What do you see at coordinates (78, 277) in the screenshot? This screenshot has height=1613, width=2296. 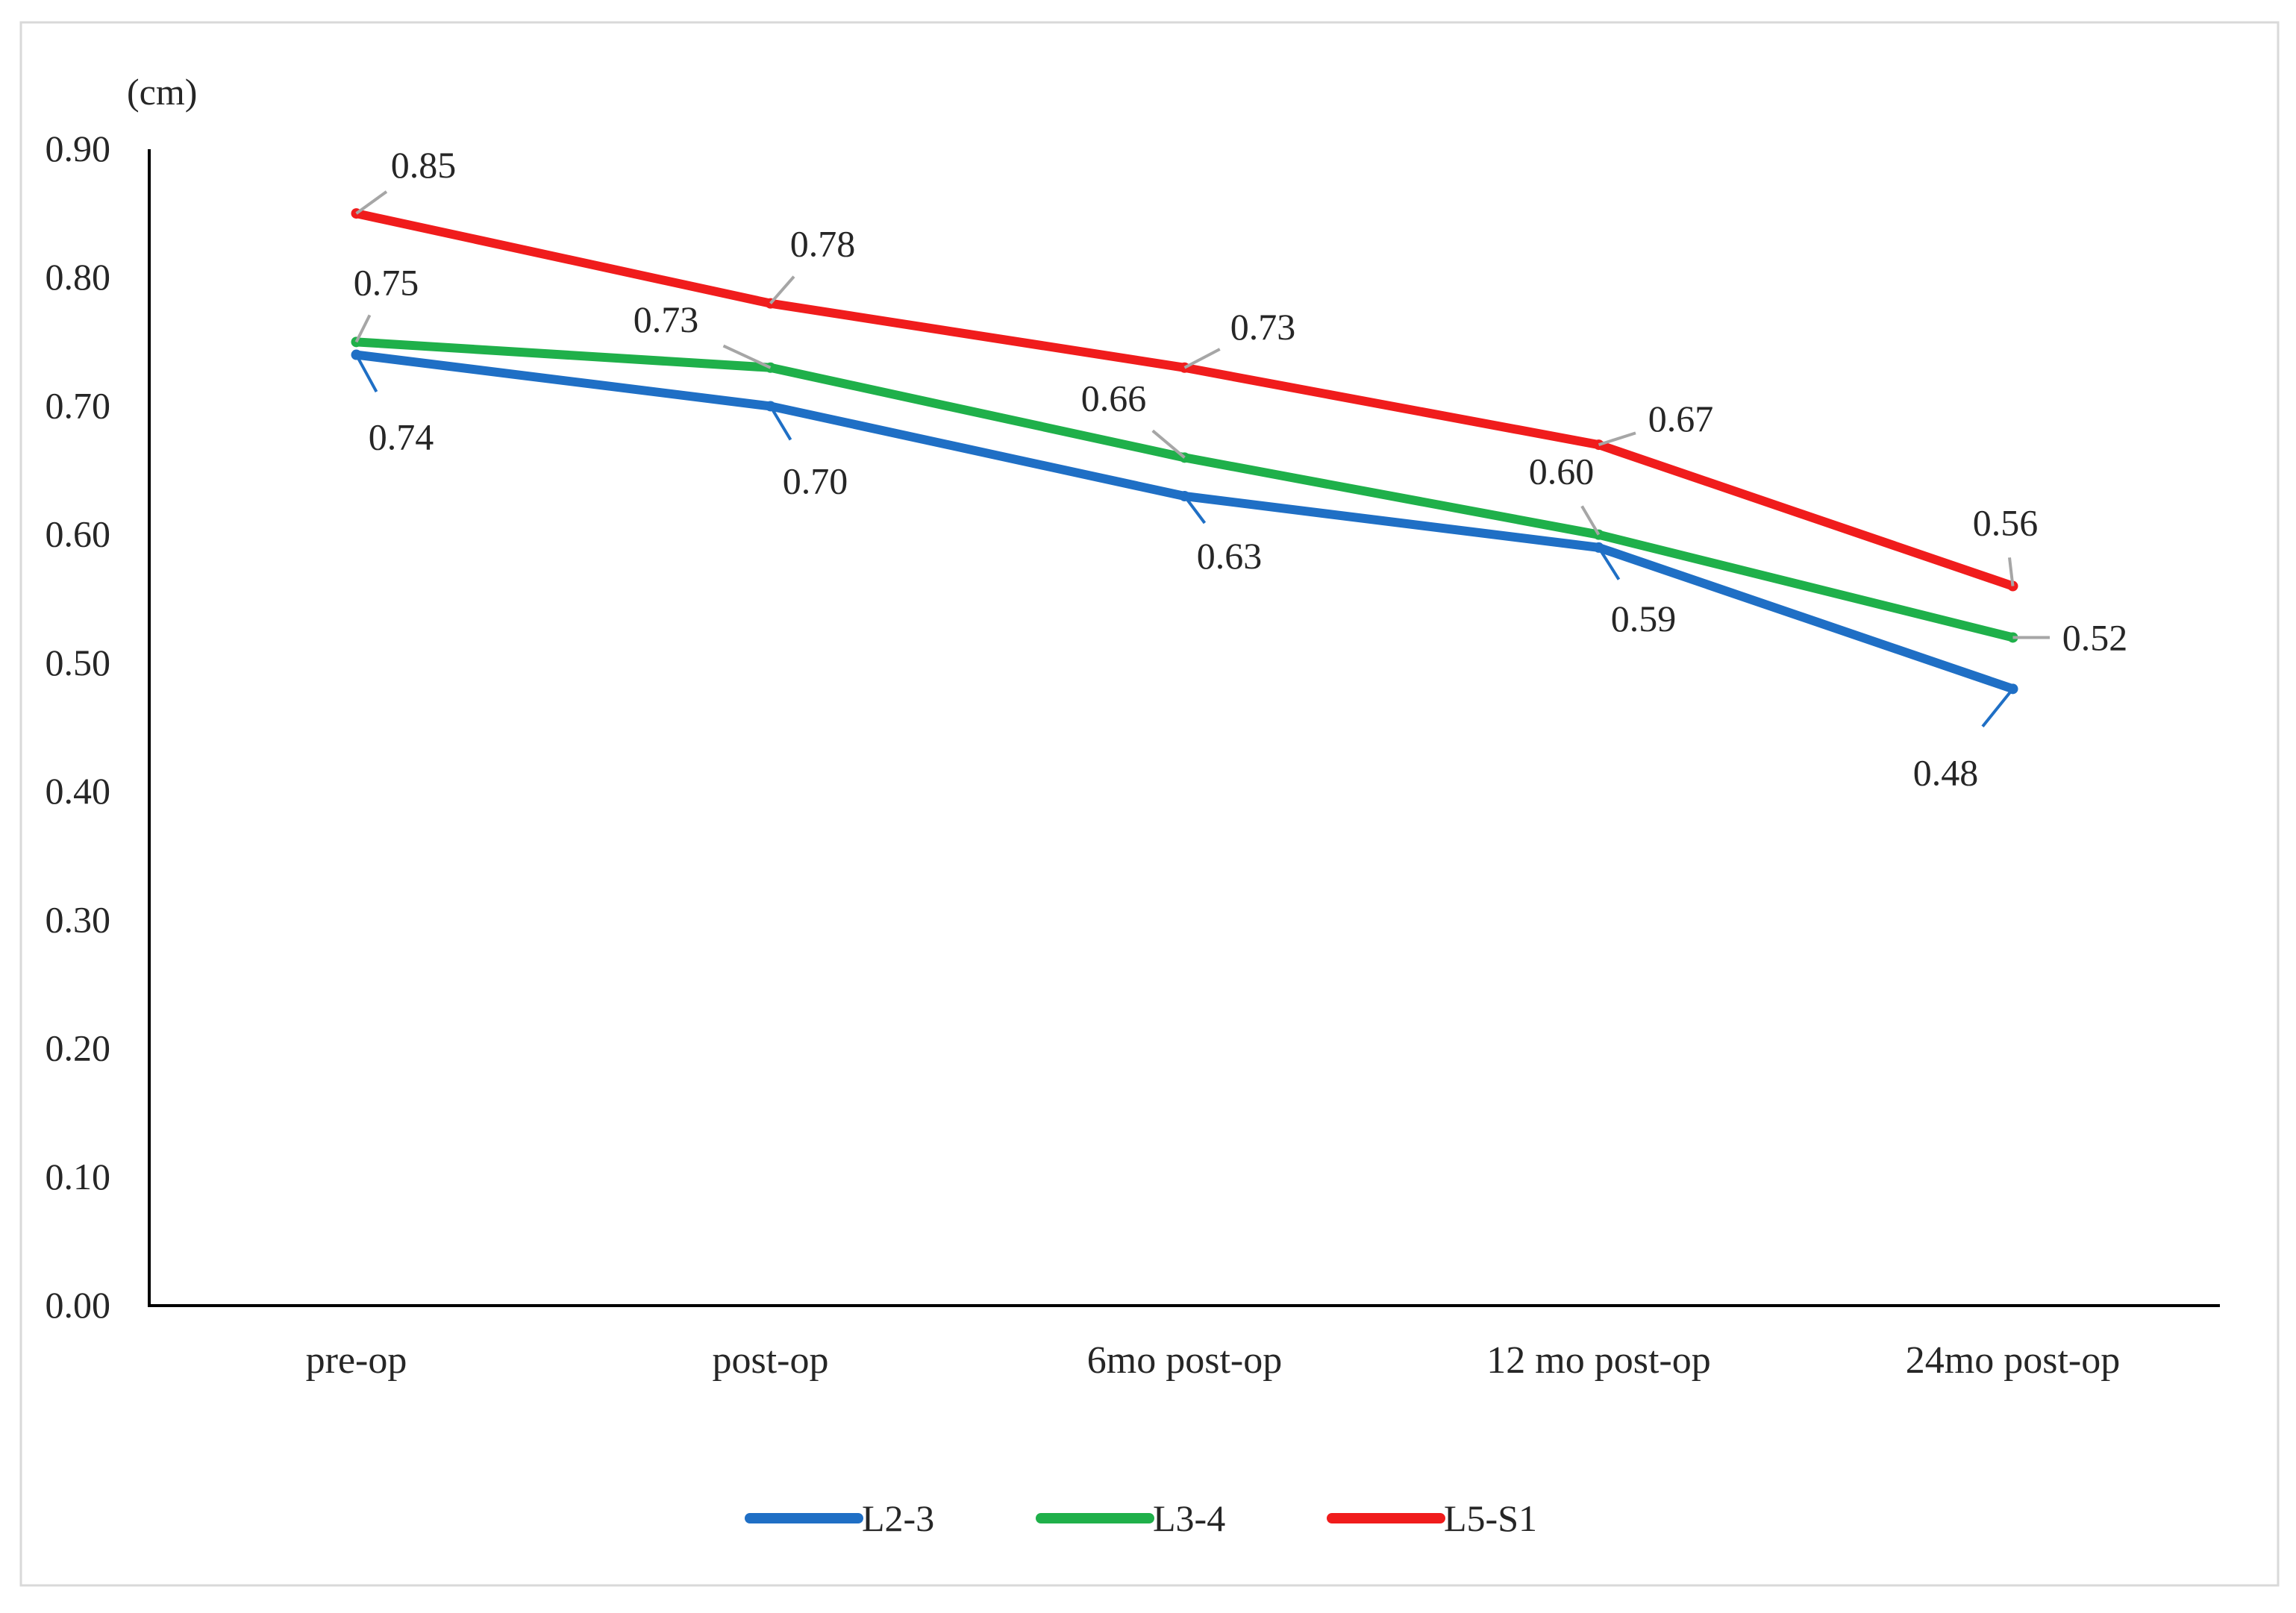 I see `y-tick-label: 0.80` at bounding box center [78, 277].